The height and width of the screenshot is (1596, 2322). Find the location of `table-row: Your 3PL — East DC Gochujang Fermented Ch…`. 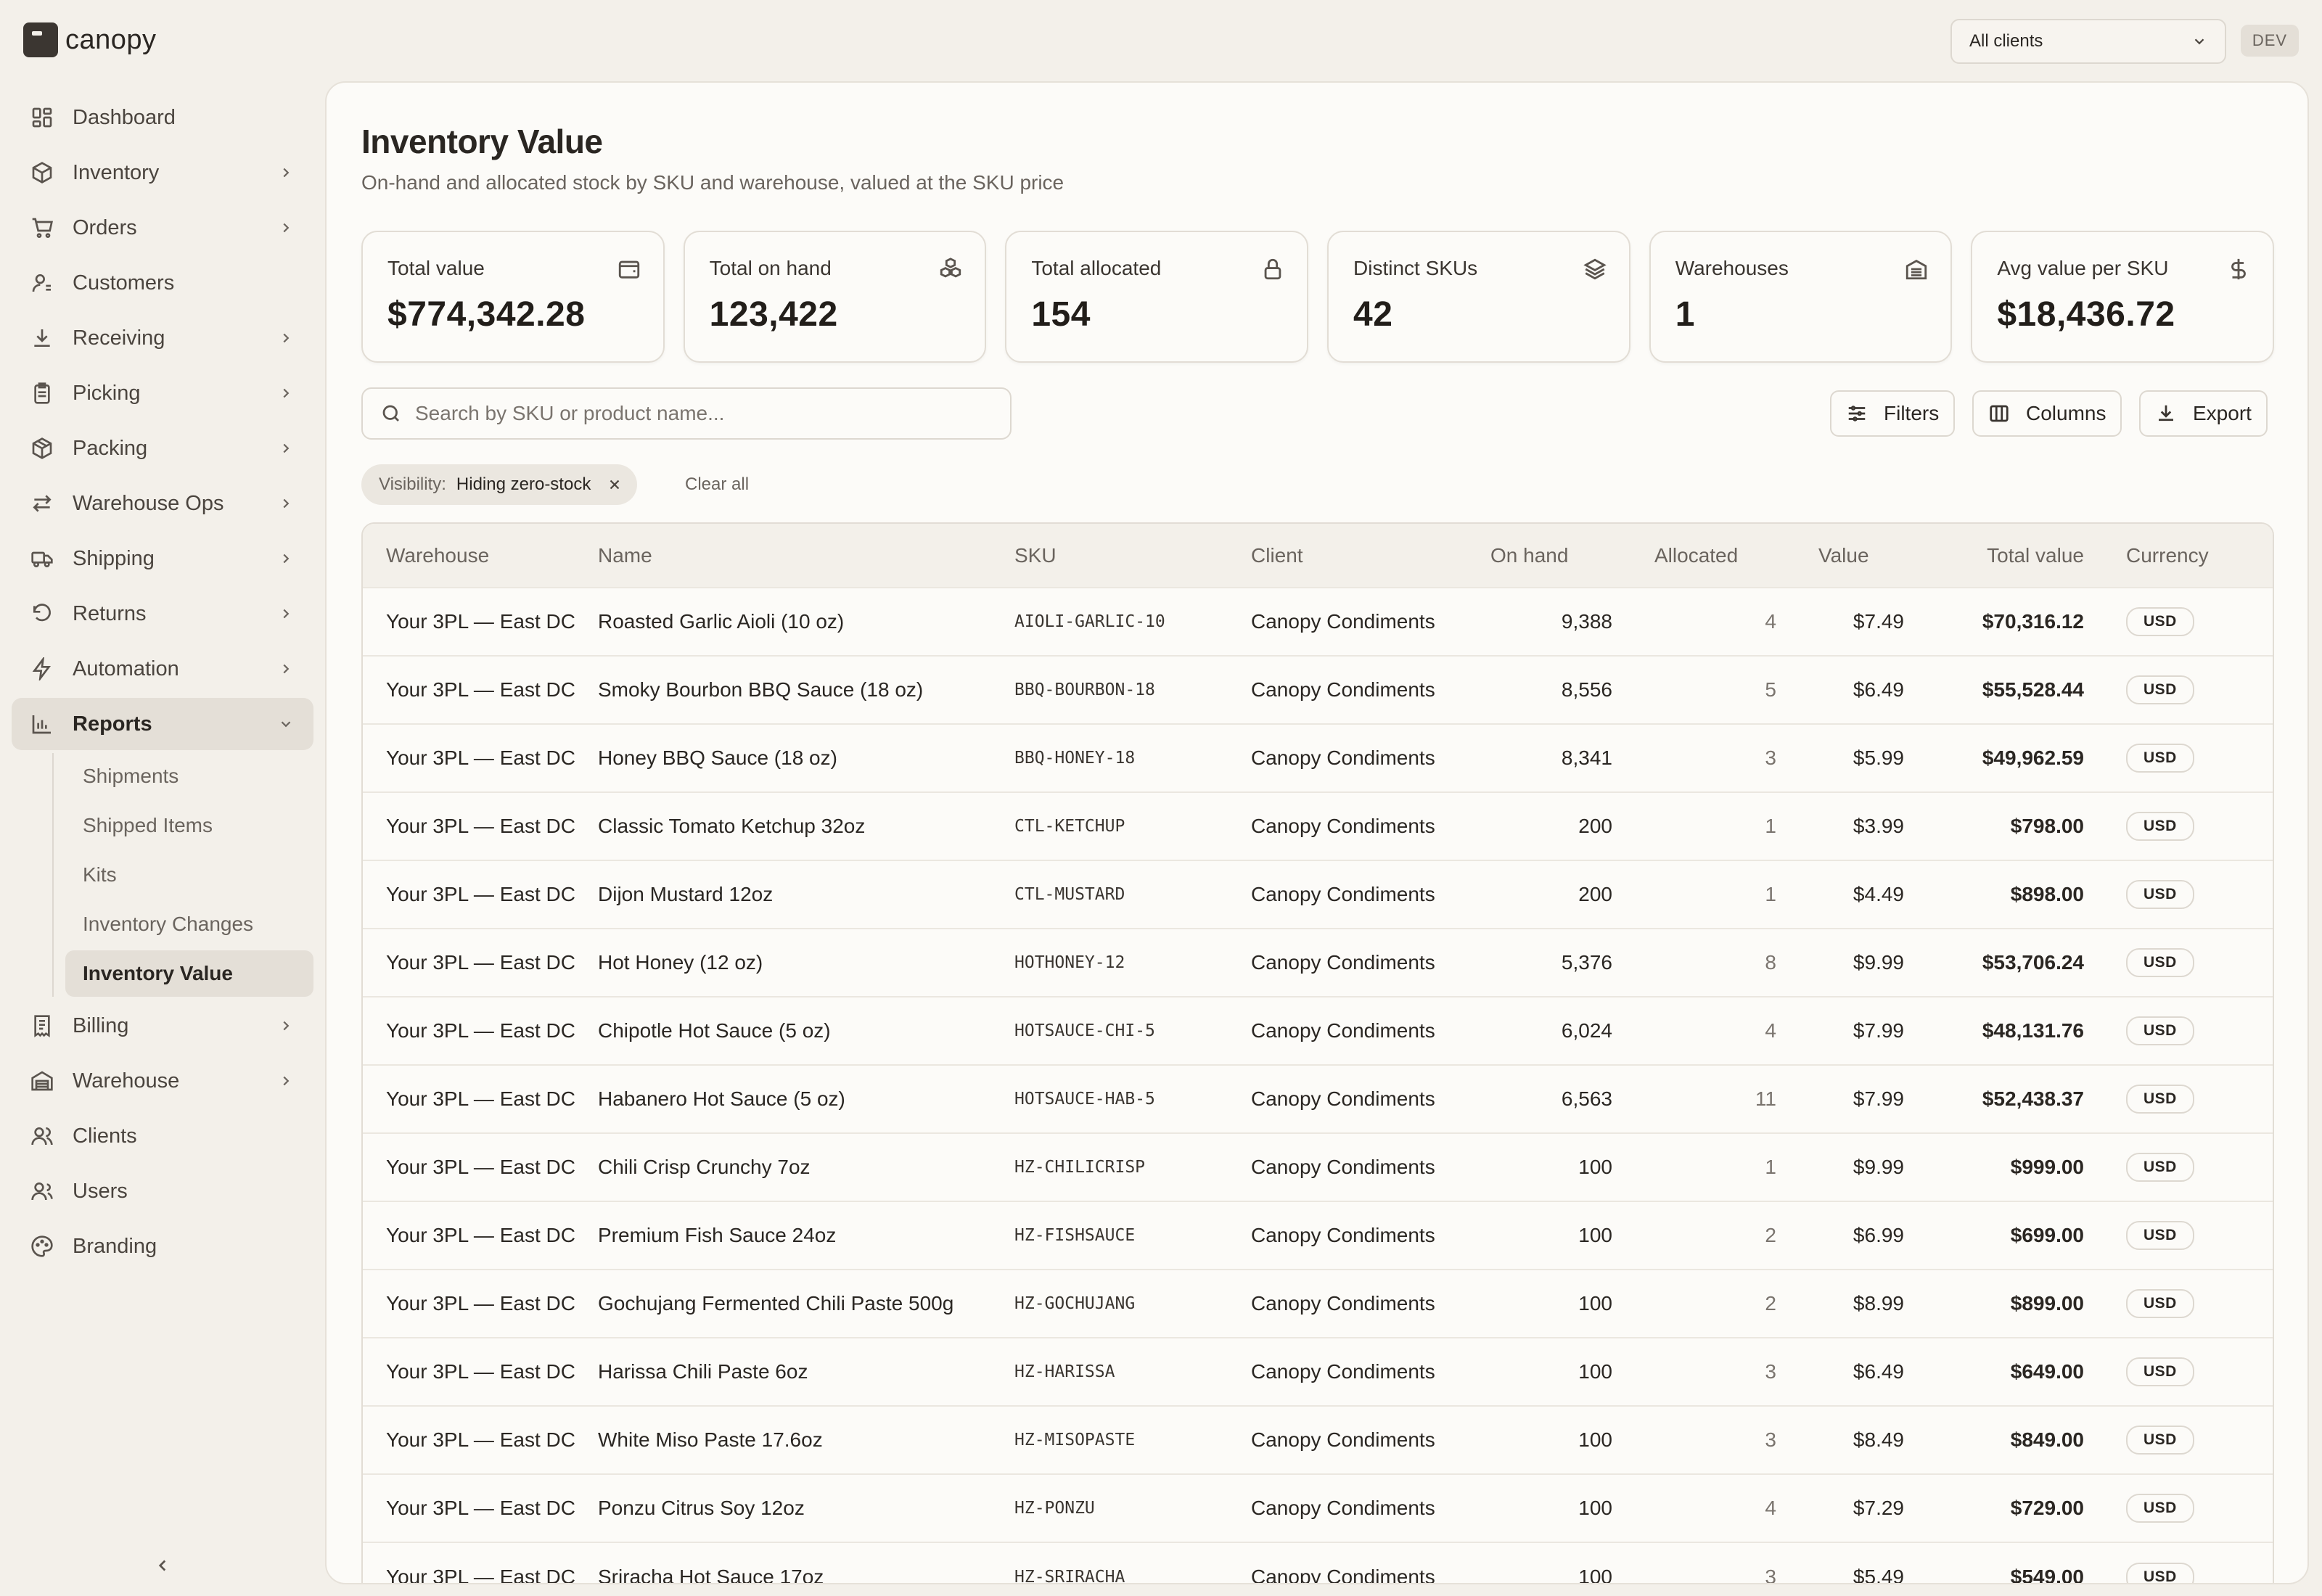

table-row: Your 3PL — East DC Gochujang Fermented Ch… is located at coordinates (1318, 1304).